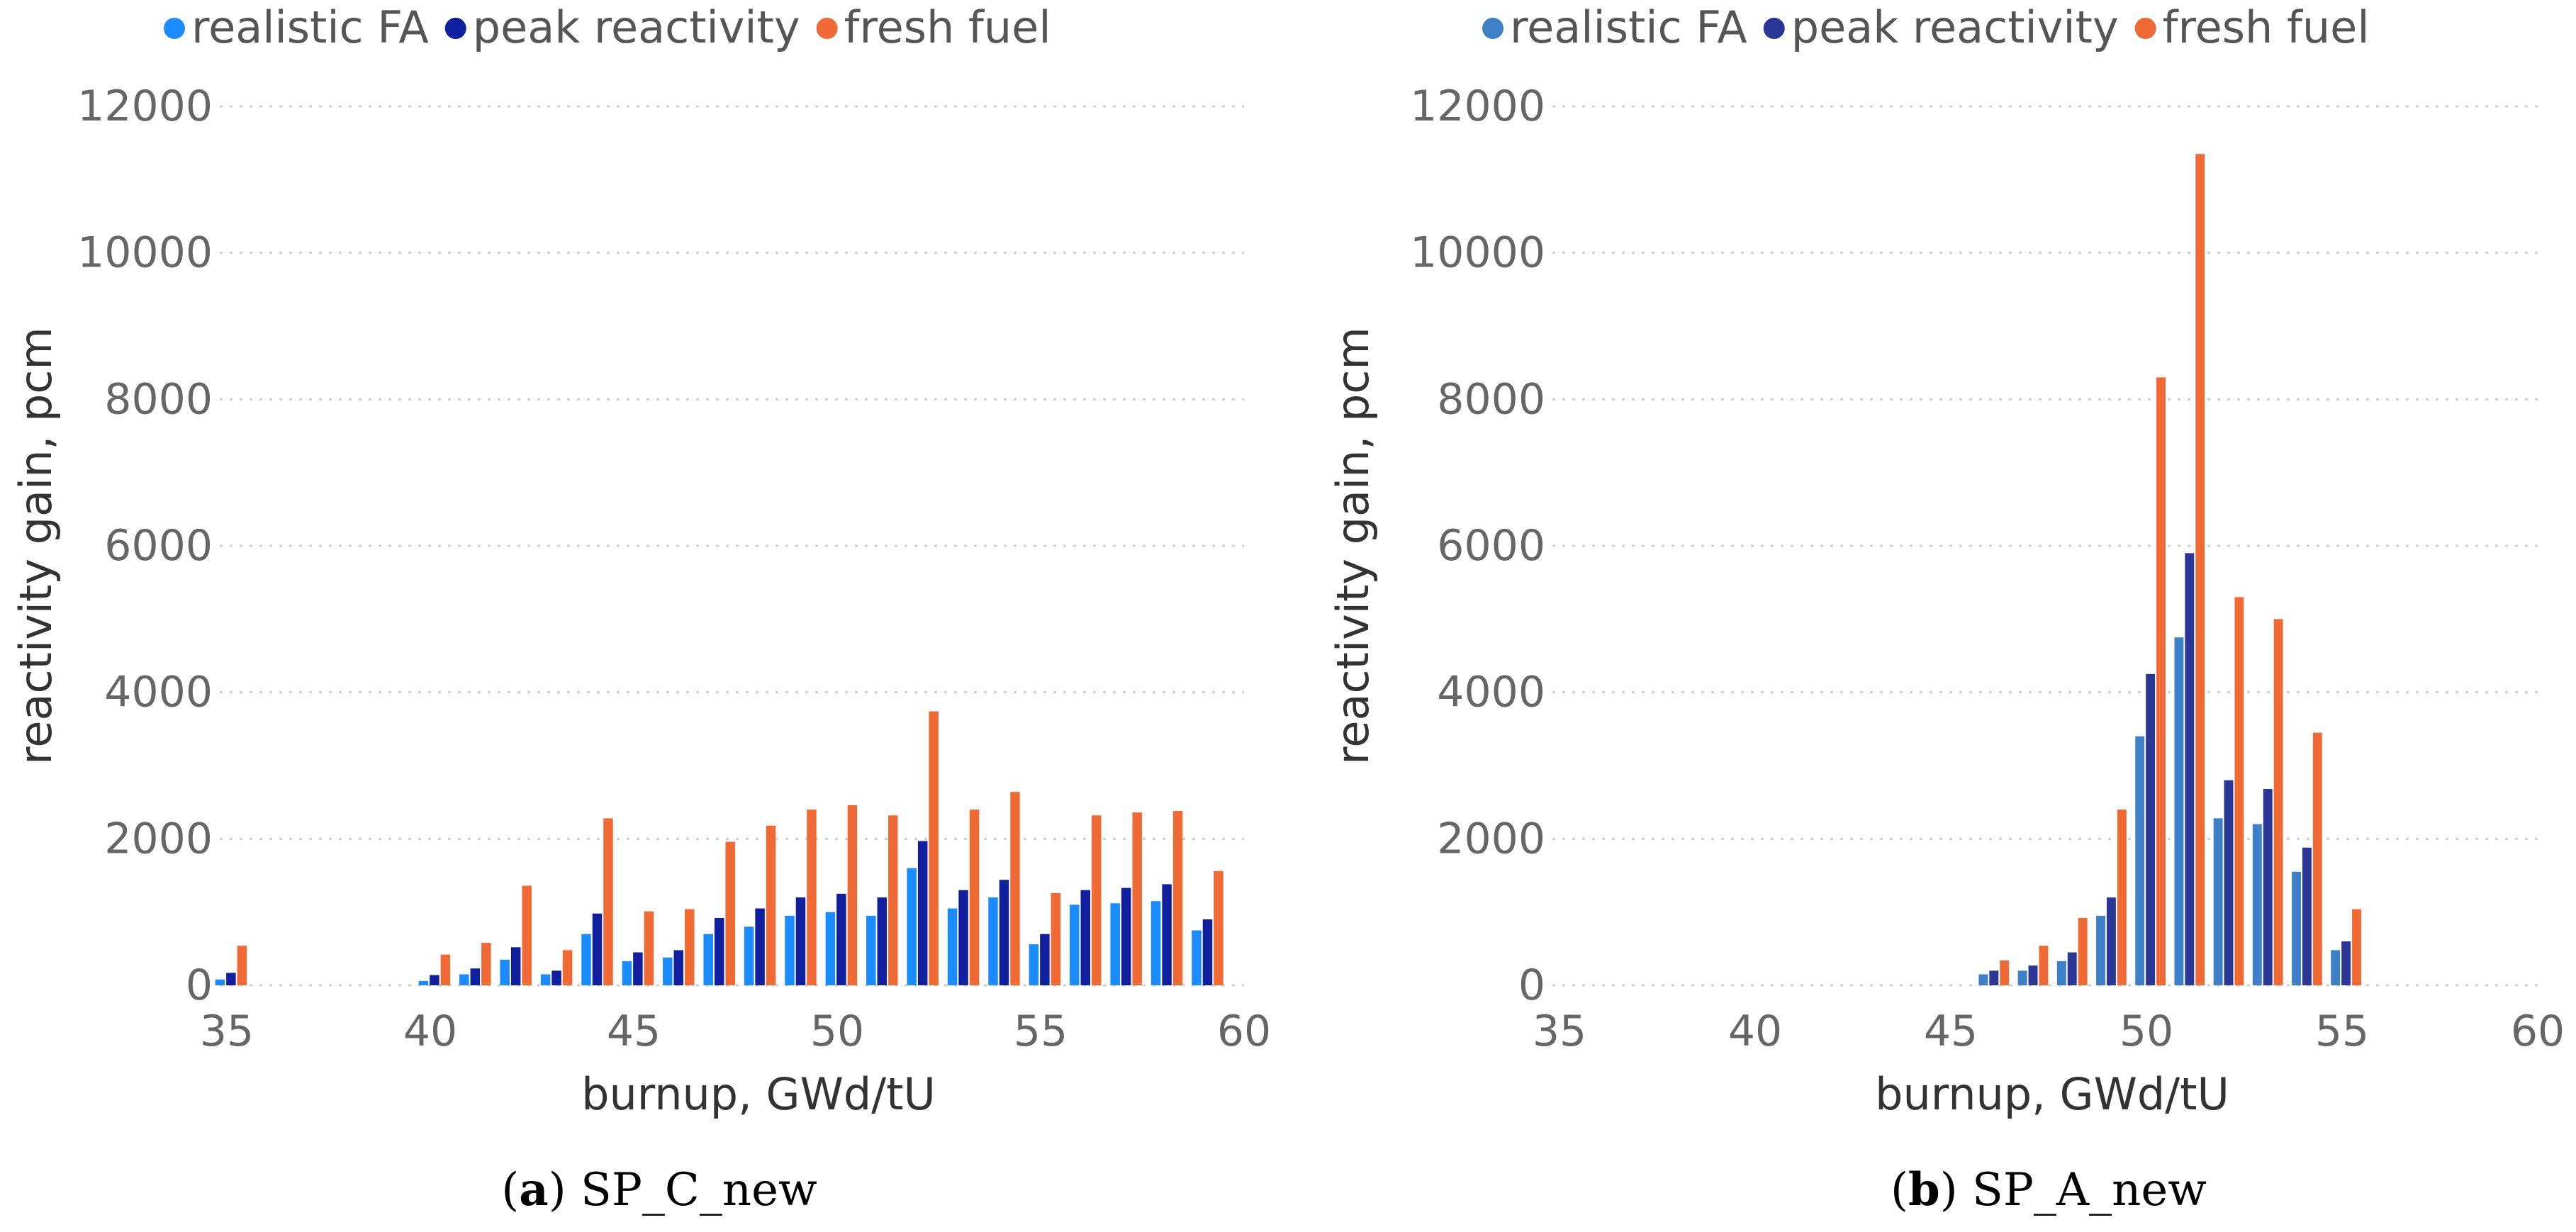  Describe the element at coordinates (1924, 1189) in the screenshot. I see `caption-letter: b` at that location.